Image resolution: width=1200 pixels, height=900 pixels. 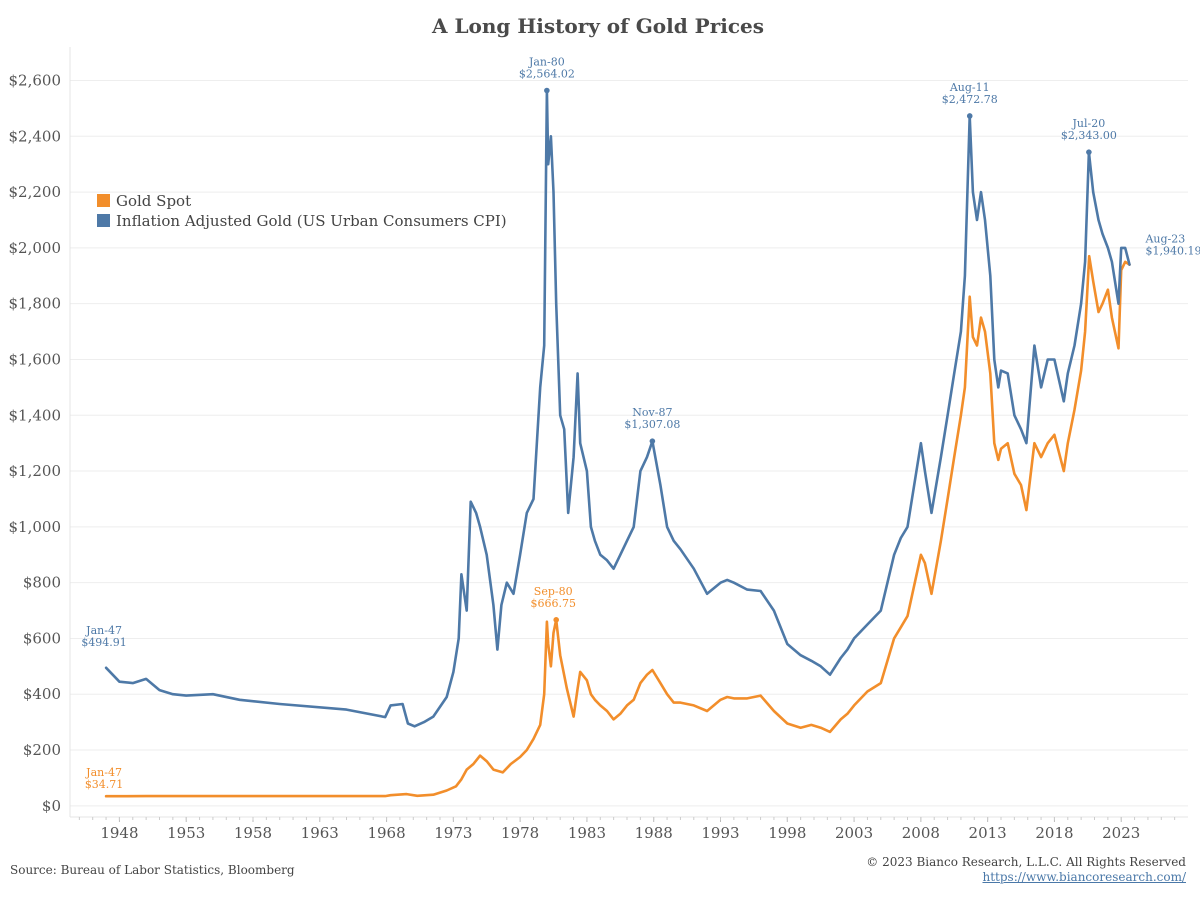 I want to click on y-tick-label: $2,000, so click(x=35, y=248).